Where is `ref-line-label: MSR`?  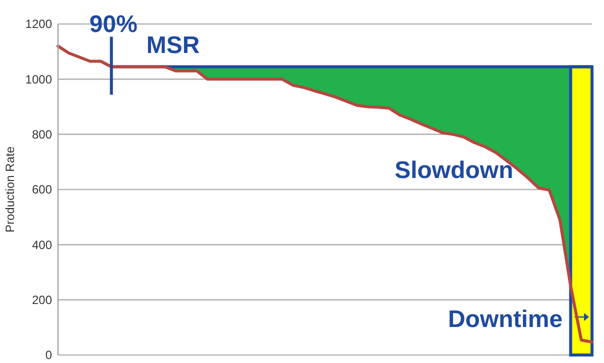
ref-line-label: MSR is located at coordinates (173, 45).